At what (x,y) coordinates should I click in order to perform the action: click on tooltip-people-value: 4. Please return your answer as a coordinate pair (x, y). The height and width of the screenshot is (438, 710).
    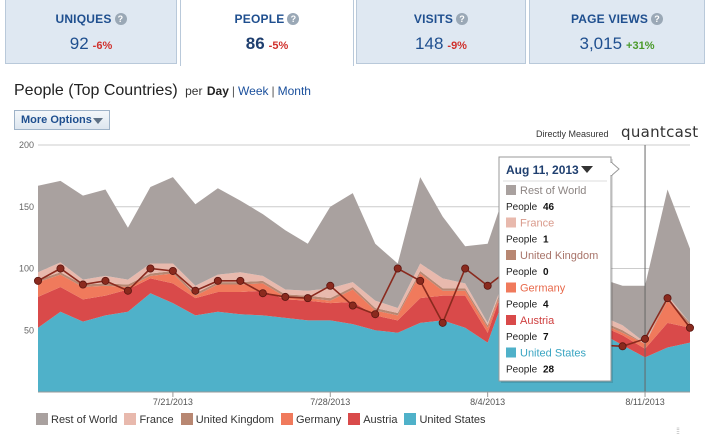
    Looking at the image, I should click on (546, 305).